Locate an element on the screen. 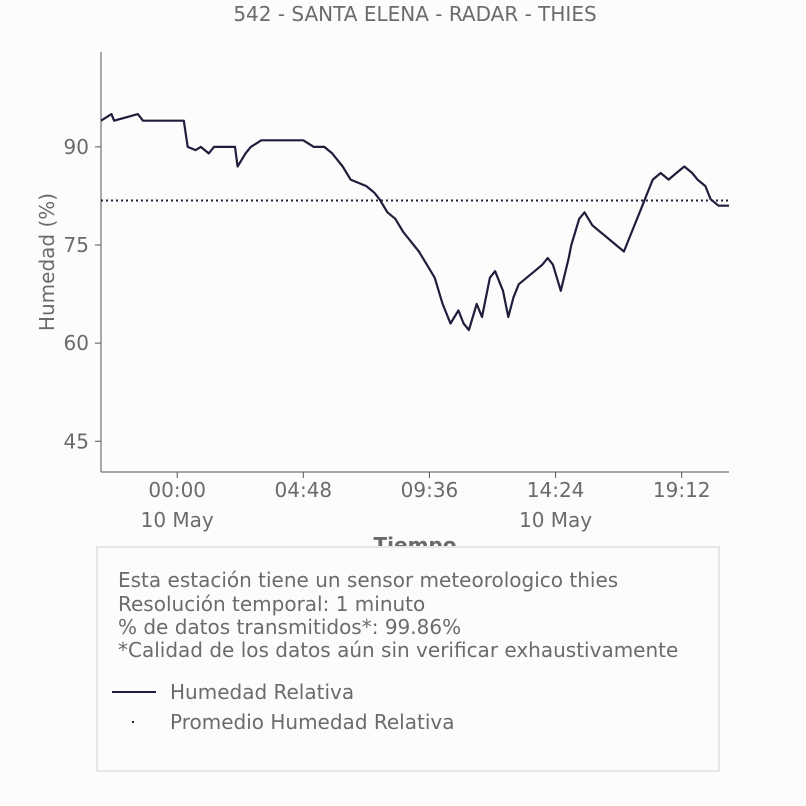 The width and height of the screenshot is (806, 806). y-tick-label: 60 is located at coordinates (76, 343).